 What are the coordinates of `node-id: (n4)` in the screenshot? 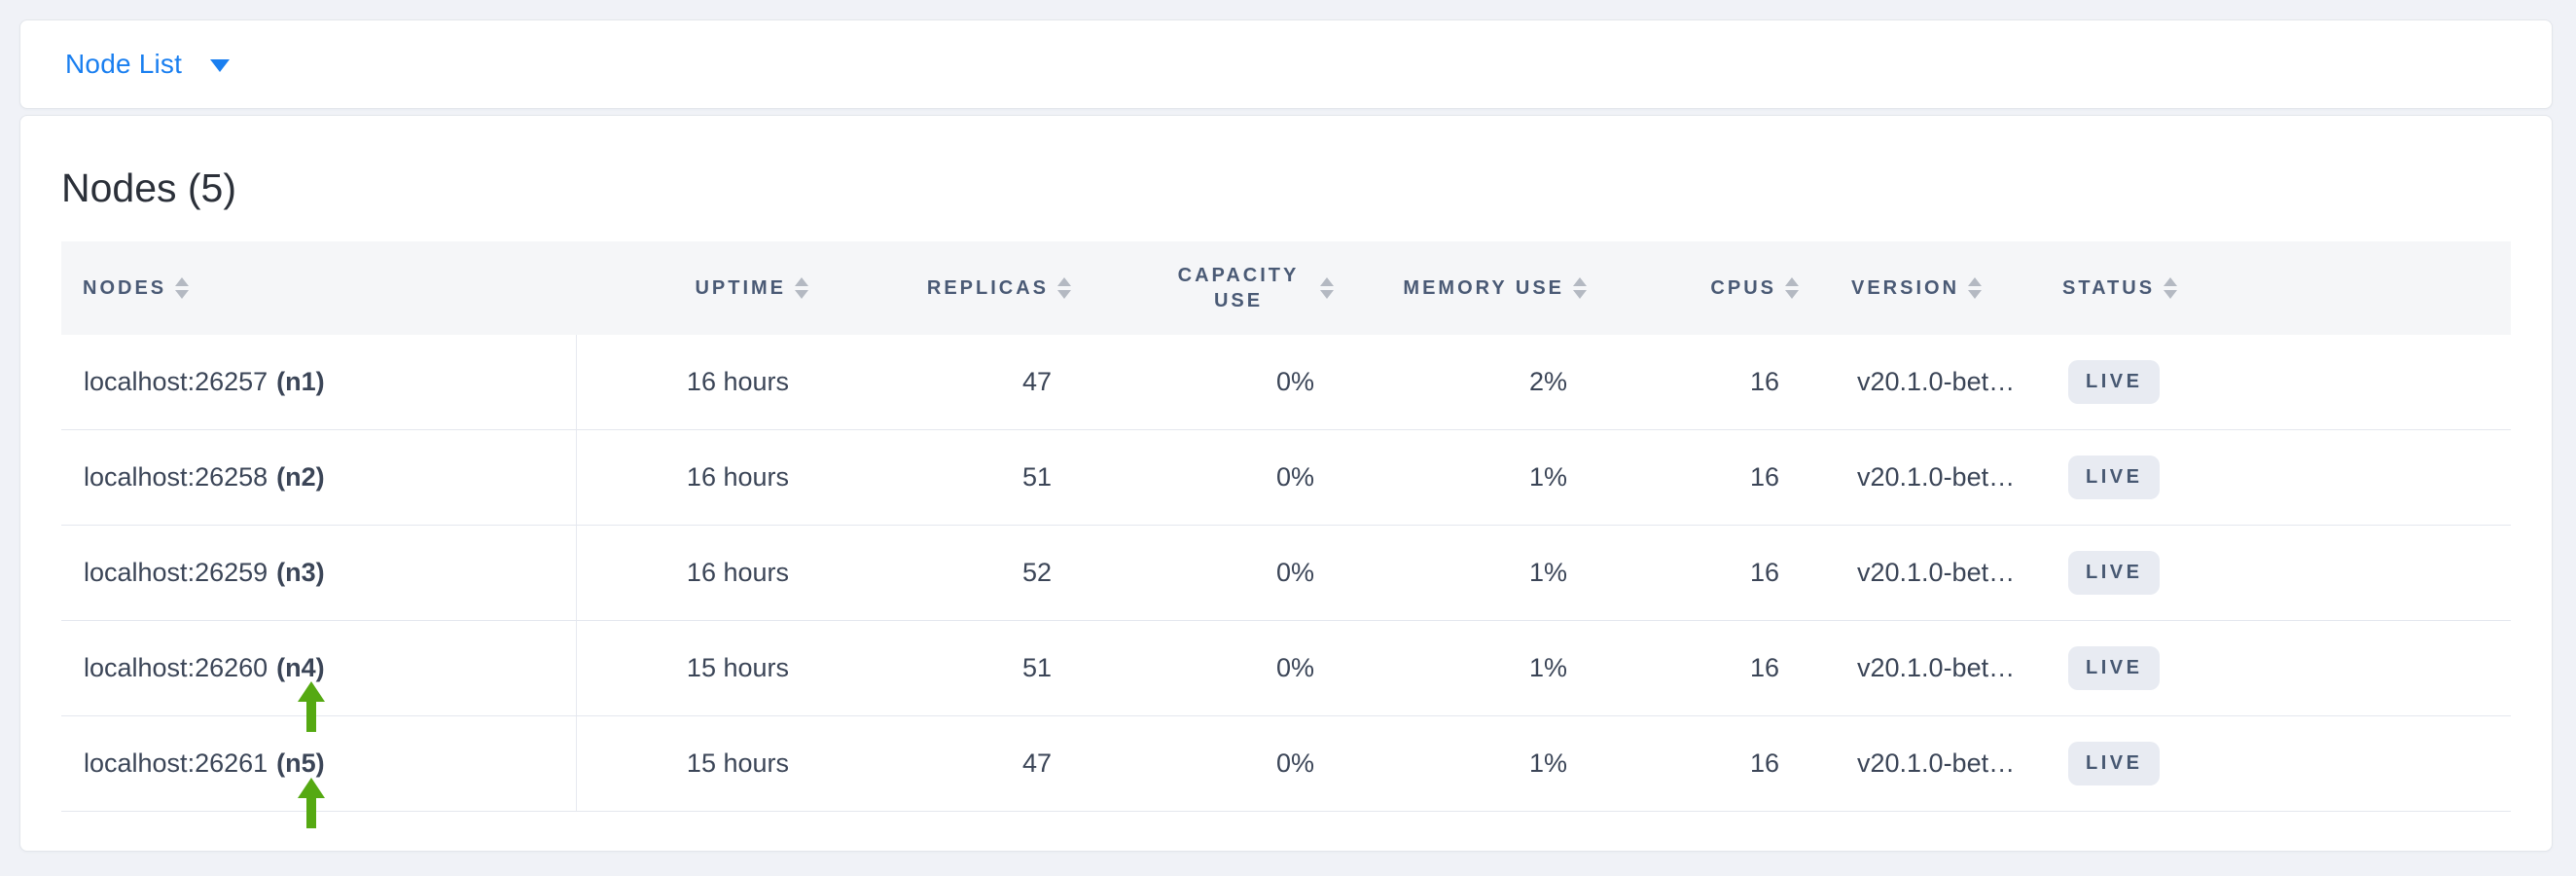 It's located at (300, 667).